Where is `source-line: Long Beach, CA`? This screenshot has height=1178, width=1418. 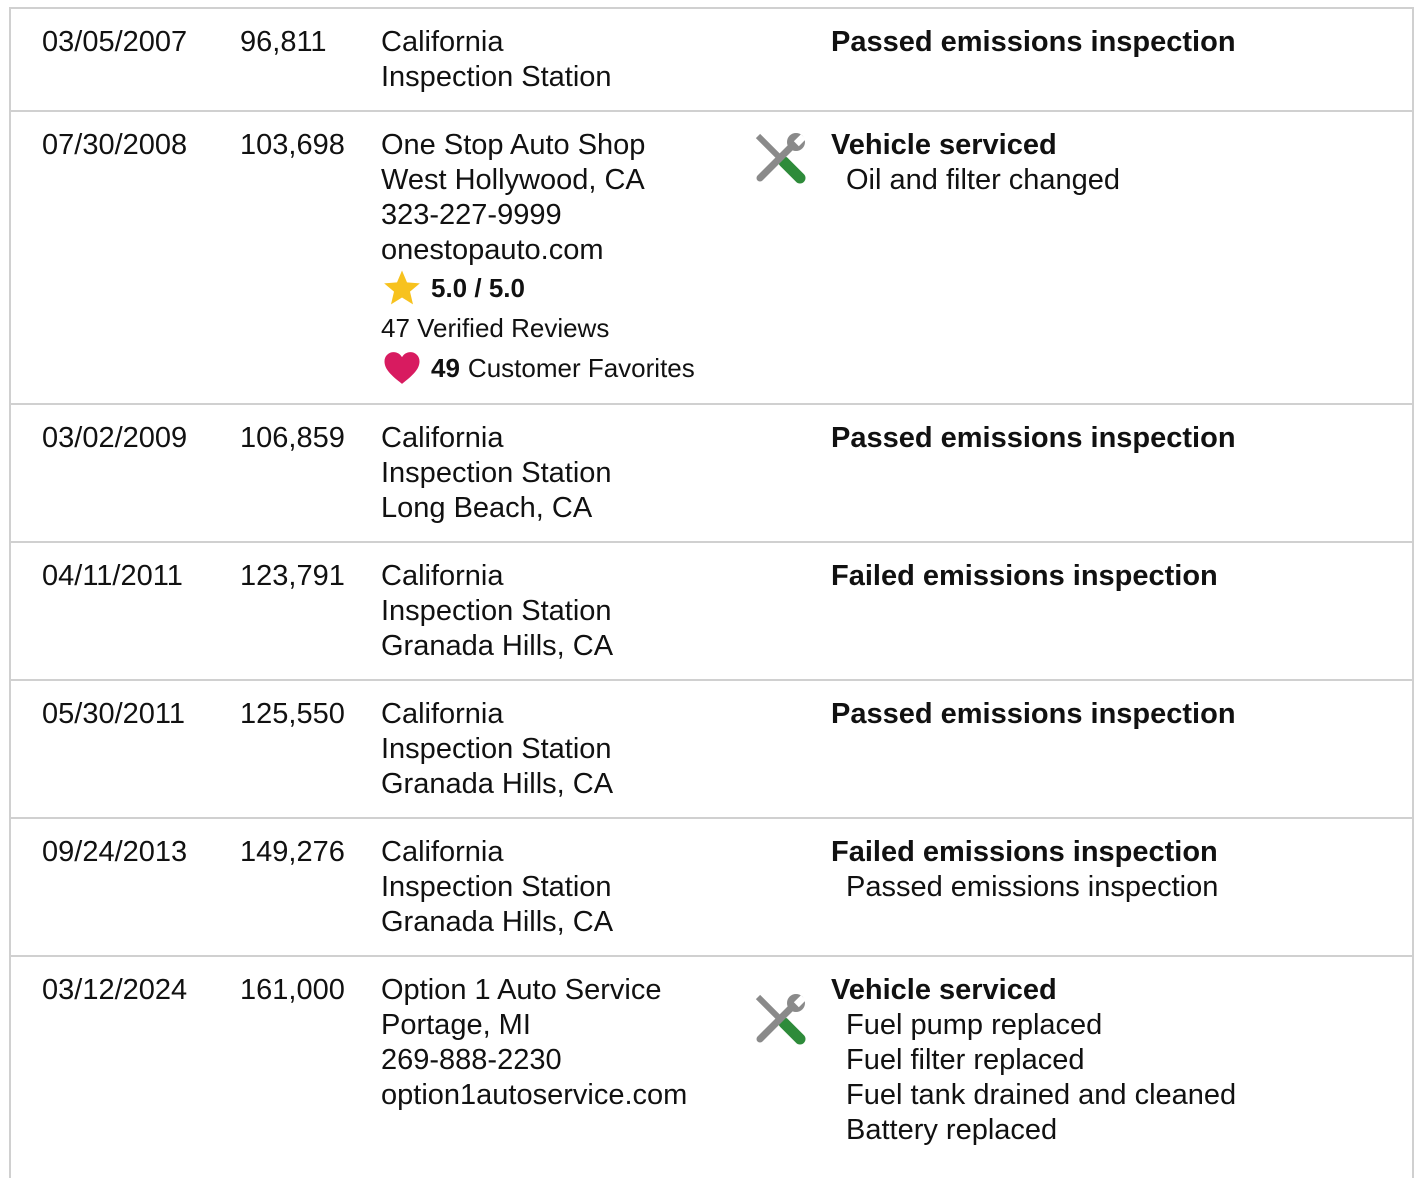 source-line: Long Beach, CA is located at coordinates (487, 508).